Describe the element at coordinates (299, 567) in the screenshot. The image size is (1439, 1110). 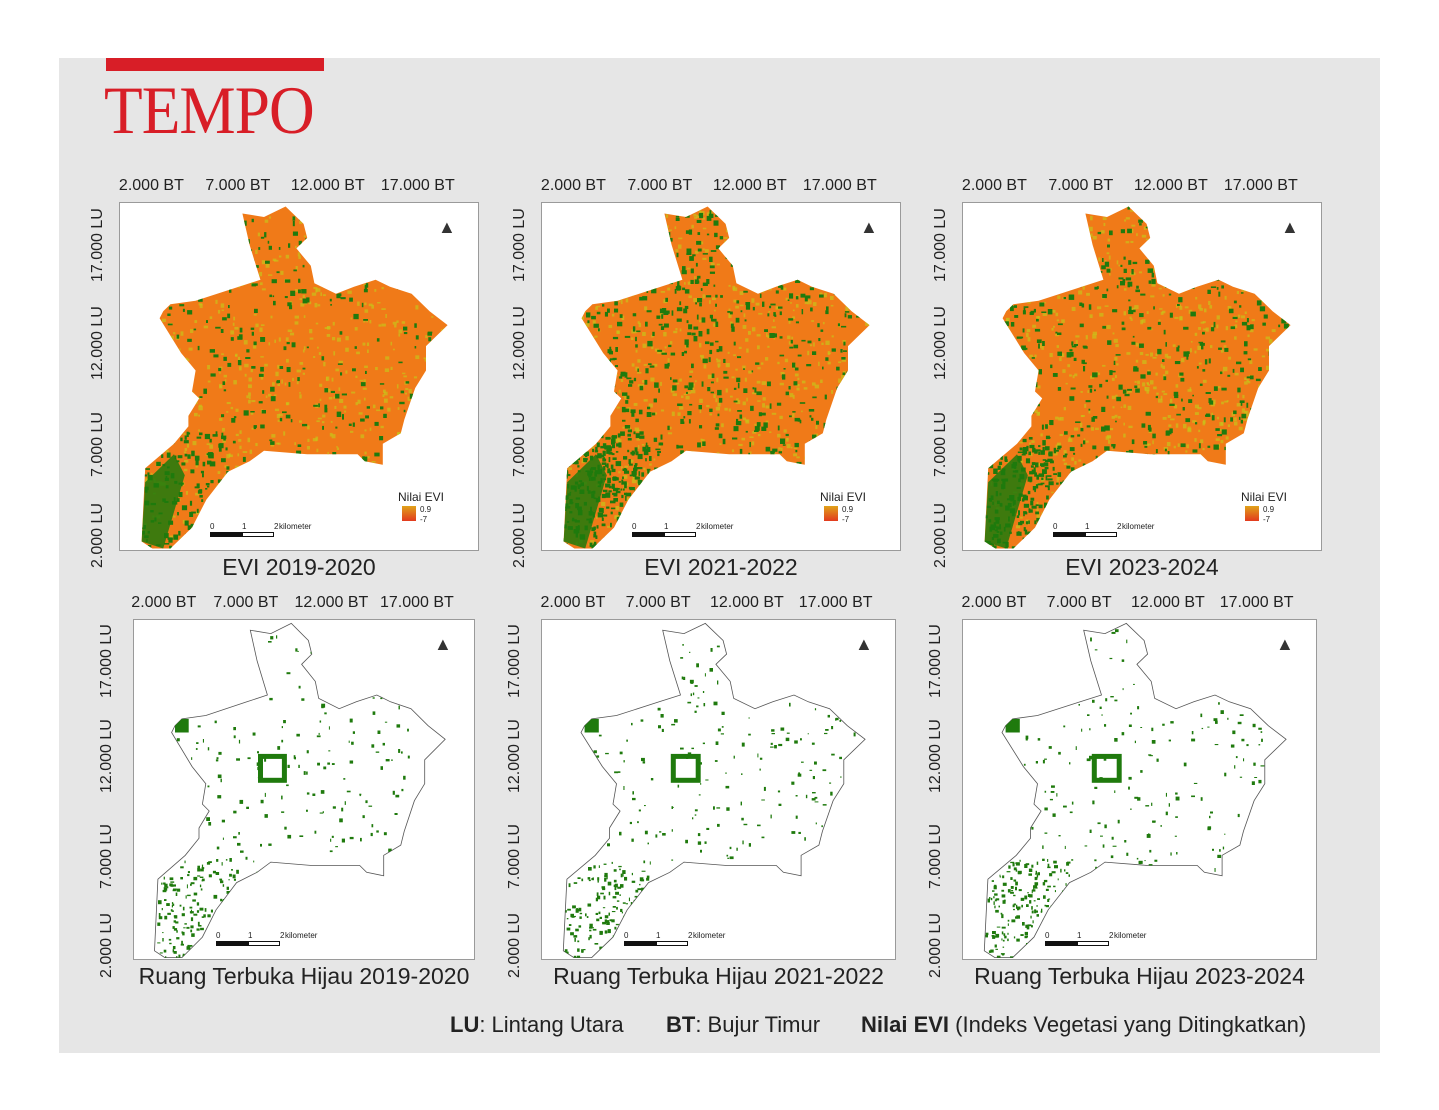
I see `map-caption: EVI 2019-2020` at that location.